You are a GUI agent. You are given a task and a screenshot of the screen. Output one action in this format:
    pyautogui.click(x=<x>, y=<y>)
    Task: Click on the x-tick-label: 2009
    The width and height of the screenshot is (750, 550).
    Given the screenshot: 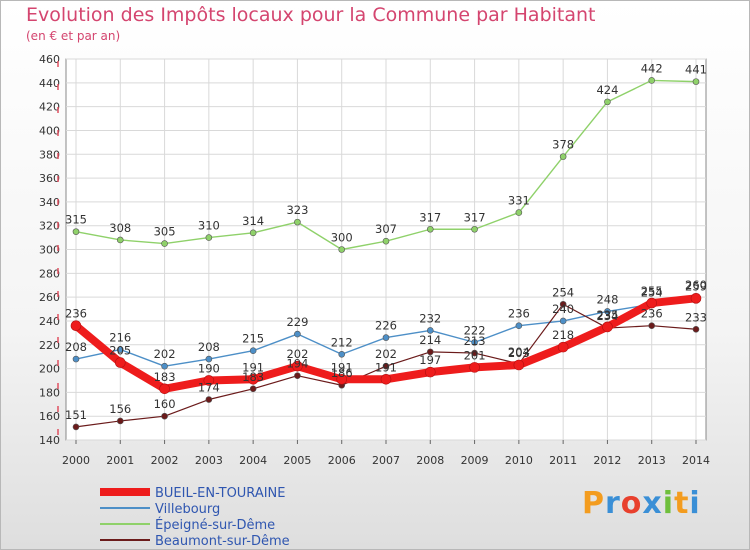 What is the action you would take?
    pyautogui.click(x=475, y=460)
    